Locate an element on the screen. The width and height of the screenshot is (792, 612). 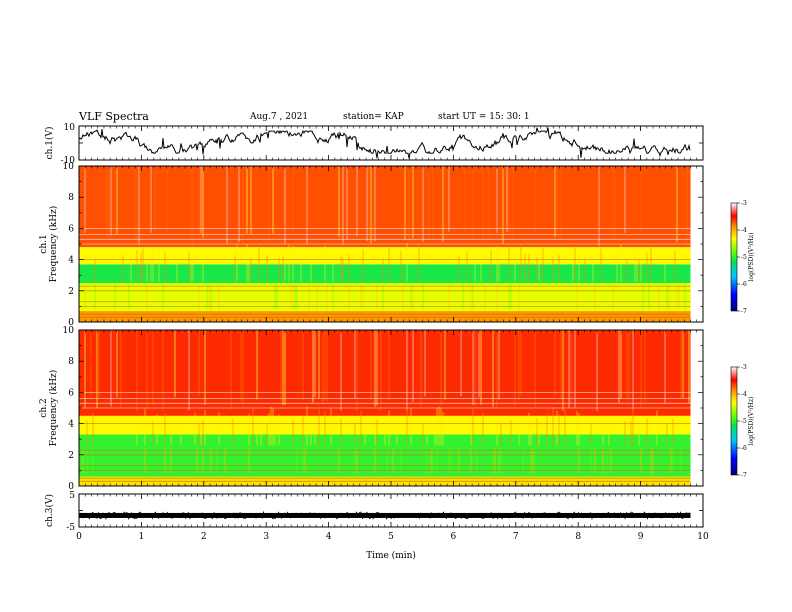
y-tick-label: -5 is located at coordinates (70, 528).